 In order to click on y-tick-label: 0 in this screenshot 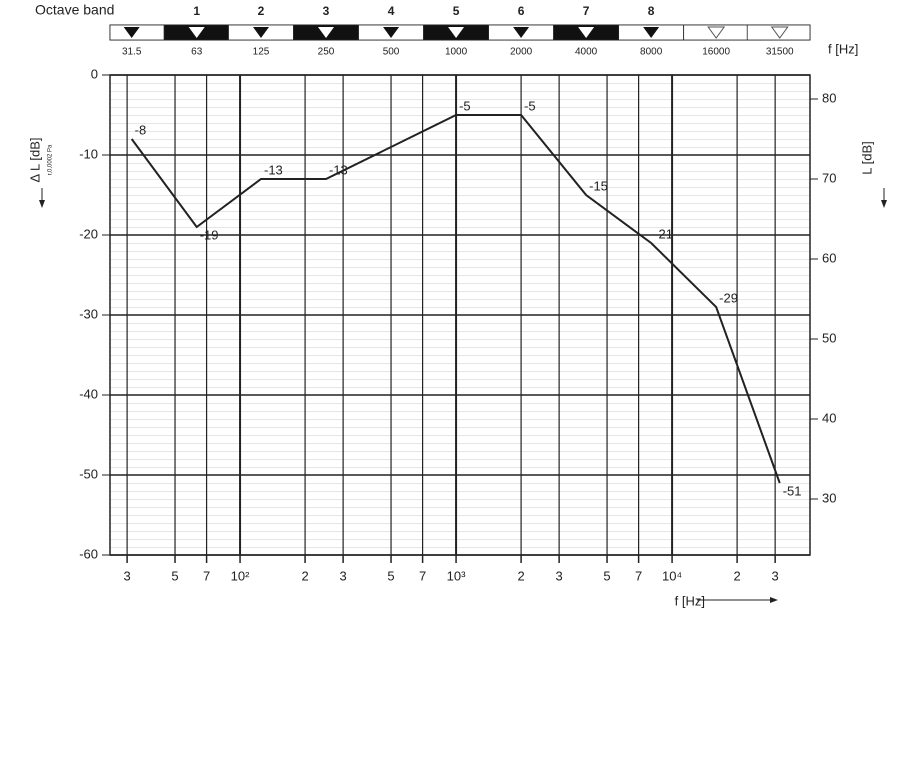, I will do `click(94, 73)`.